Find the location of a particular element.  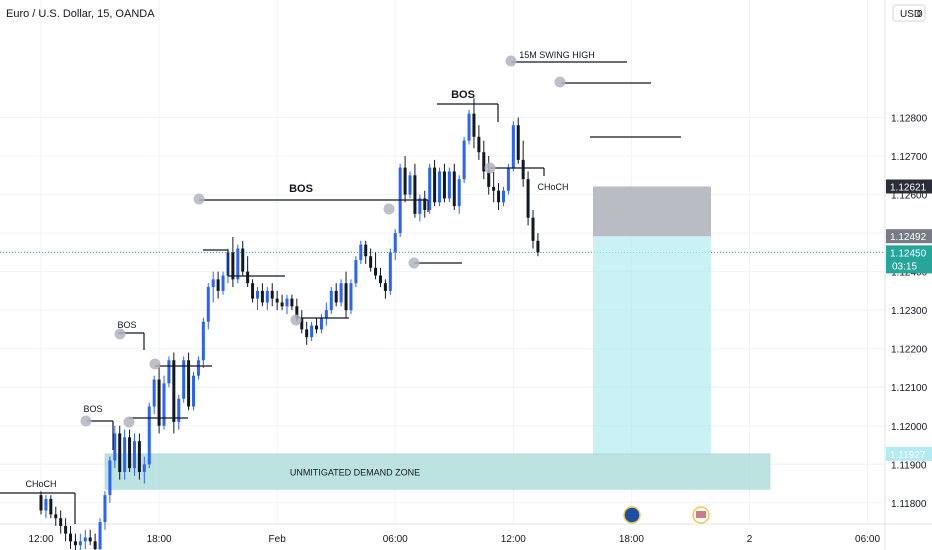

bar-countdown: 03:15 is located at coordinates (904, 266).